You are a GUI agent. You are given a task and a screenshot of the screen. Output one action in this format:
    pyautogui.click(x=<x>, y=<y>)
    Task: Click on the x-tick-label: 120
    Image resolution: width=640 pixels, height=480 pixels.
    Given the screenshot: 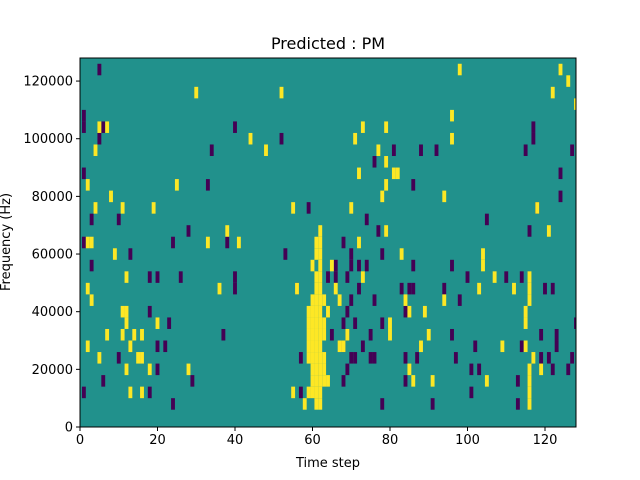 What is the action you would take?
    pyautogui.click(x=545, y=440)
    